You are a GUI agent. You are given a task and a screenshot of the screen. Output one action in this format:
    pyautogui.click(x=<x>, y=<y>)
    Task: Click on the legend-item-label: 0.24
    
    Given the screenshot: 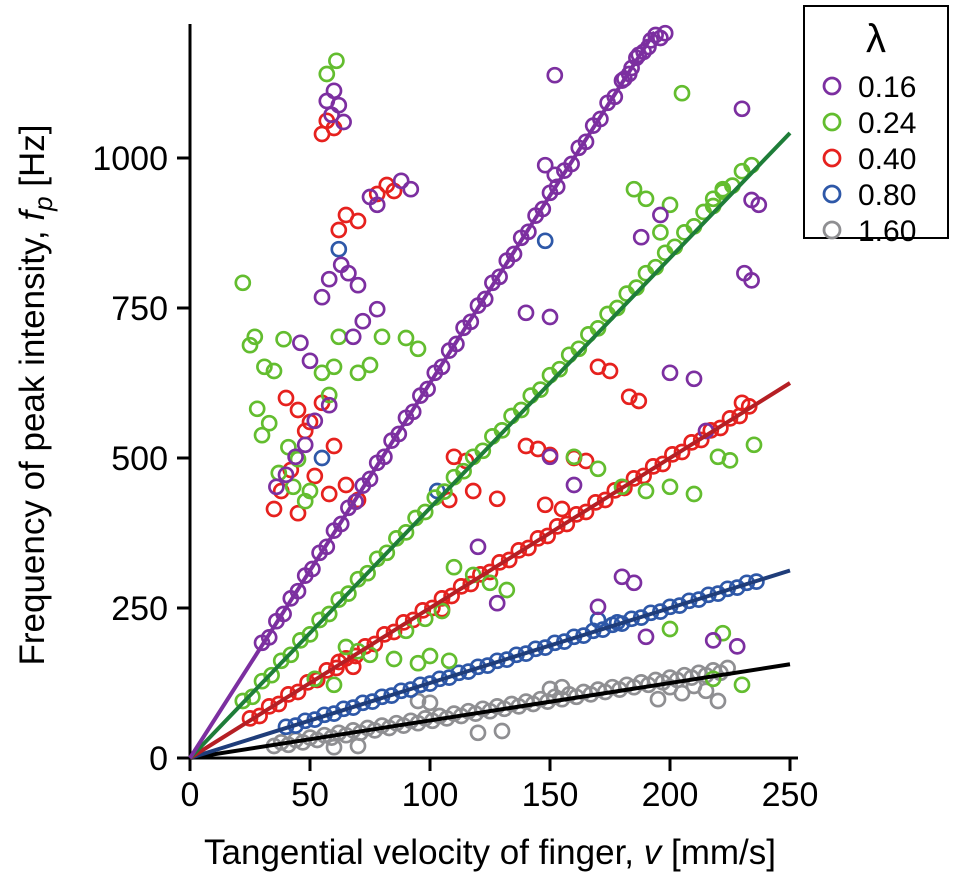 What is the action you would take?
    pyautogui.click(x=887, y=123)
    